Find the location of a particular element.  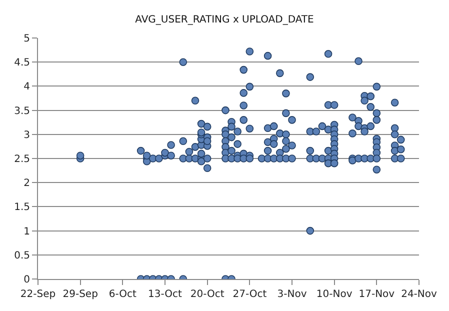

y-tick-label: 1 is located at coordinates (27, 232).